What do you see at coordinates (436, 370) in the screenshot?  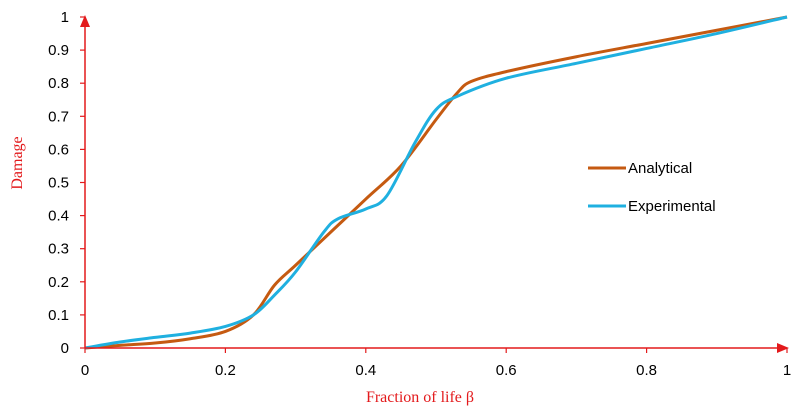 I see `x-tick-labels: 0 0.2 0.4 0.6 0.8 1` at bounding box center [436, 370].